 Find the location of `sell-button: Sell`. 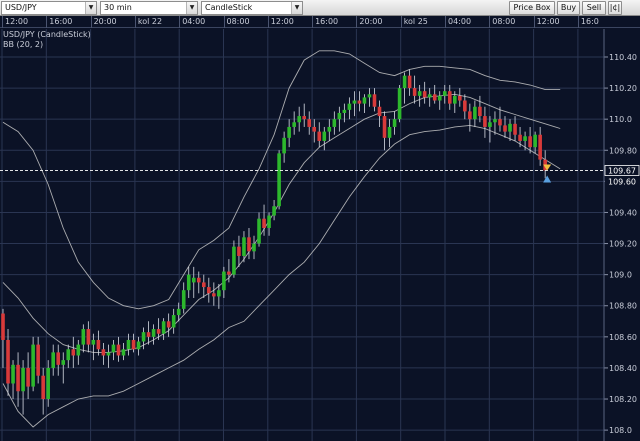

sell-button: Sell is located at coordinates (594, 8).